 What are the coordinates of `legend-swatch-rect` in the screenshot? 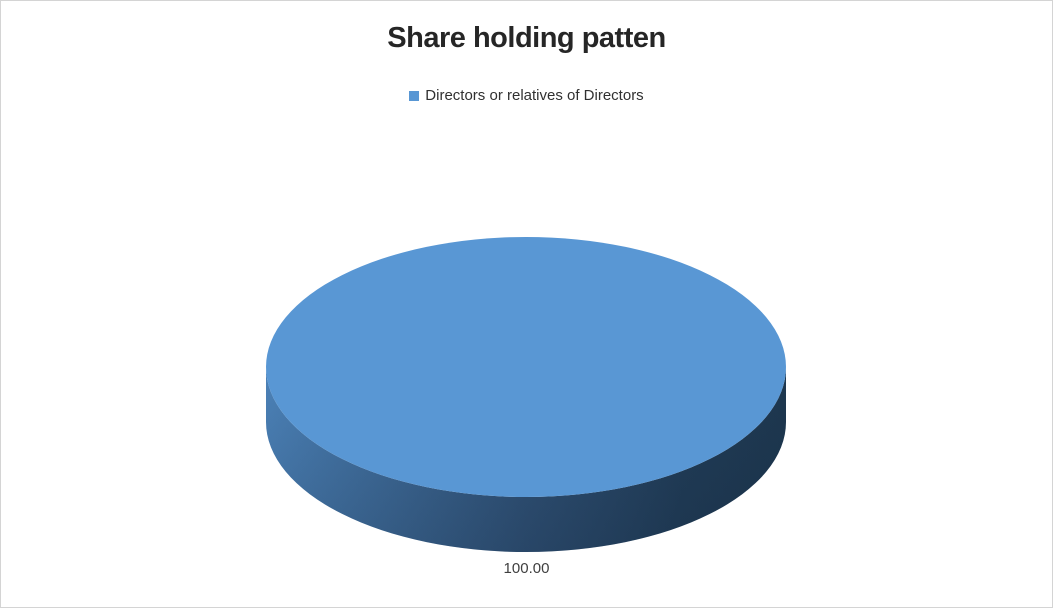 It's located at (414, 95).